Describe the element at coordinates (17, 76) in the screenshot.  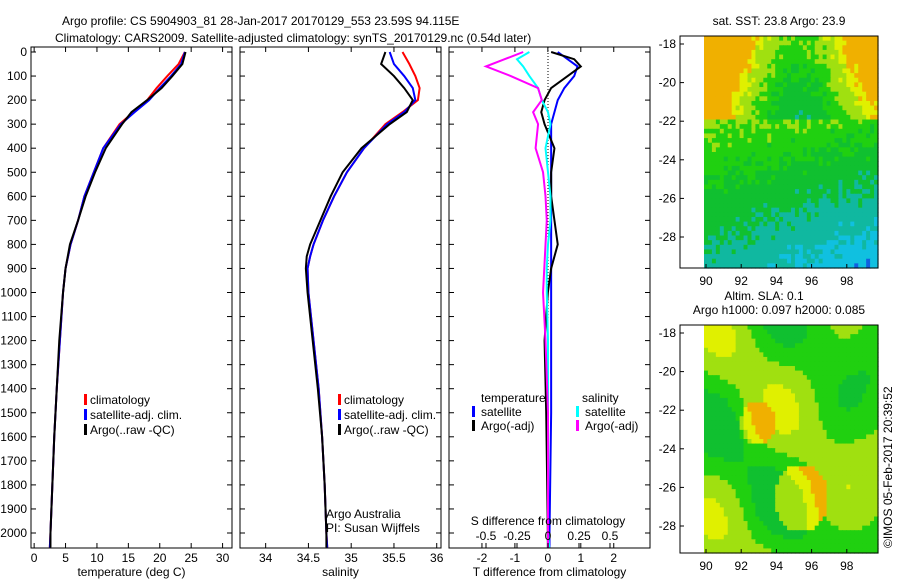
I see `y-tick-label: 100` at that location.